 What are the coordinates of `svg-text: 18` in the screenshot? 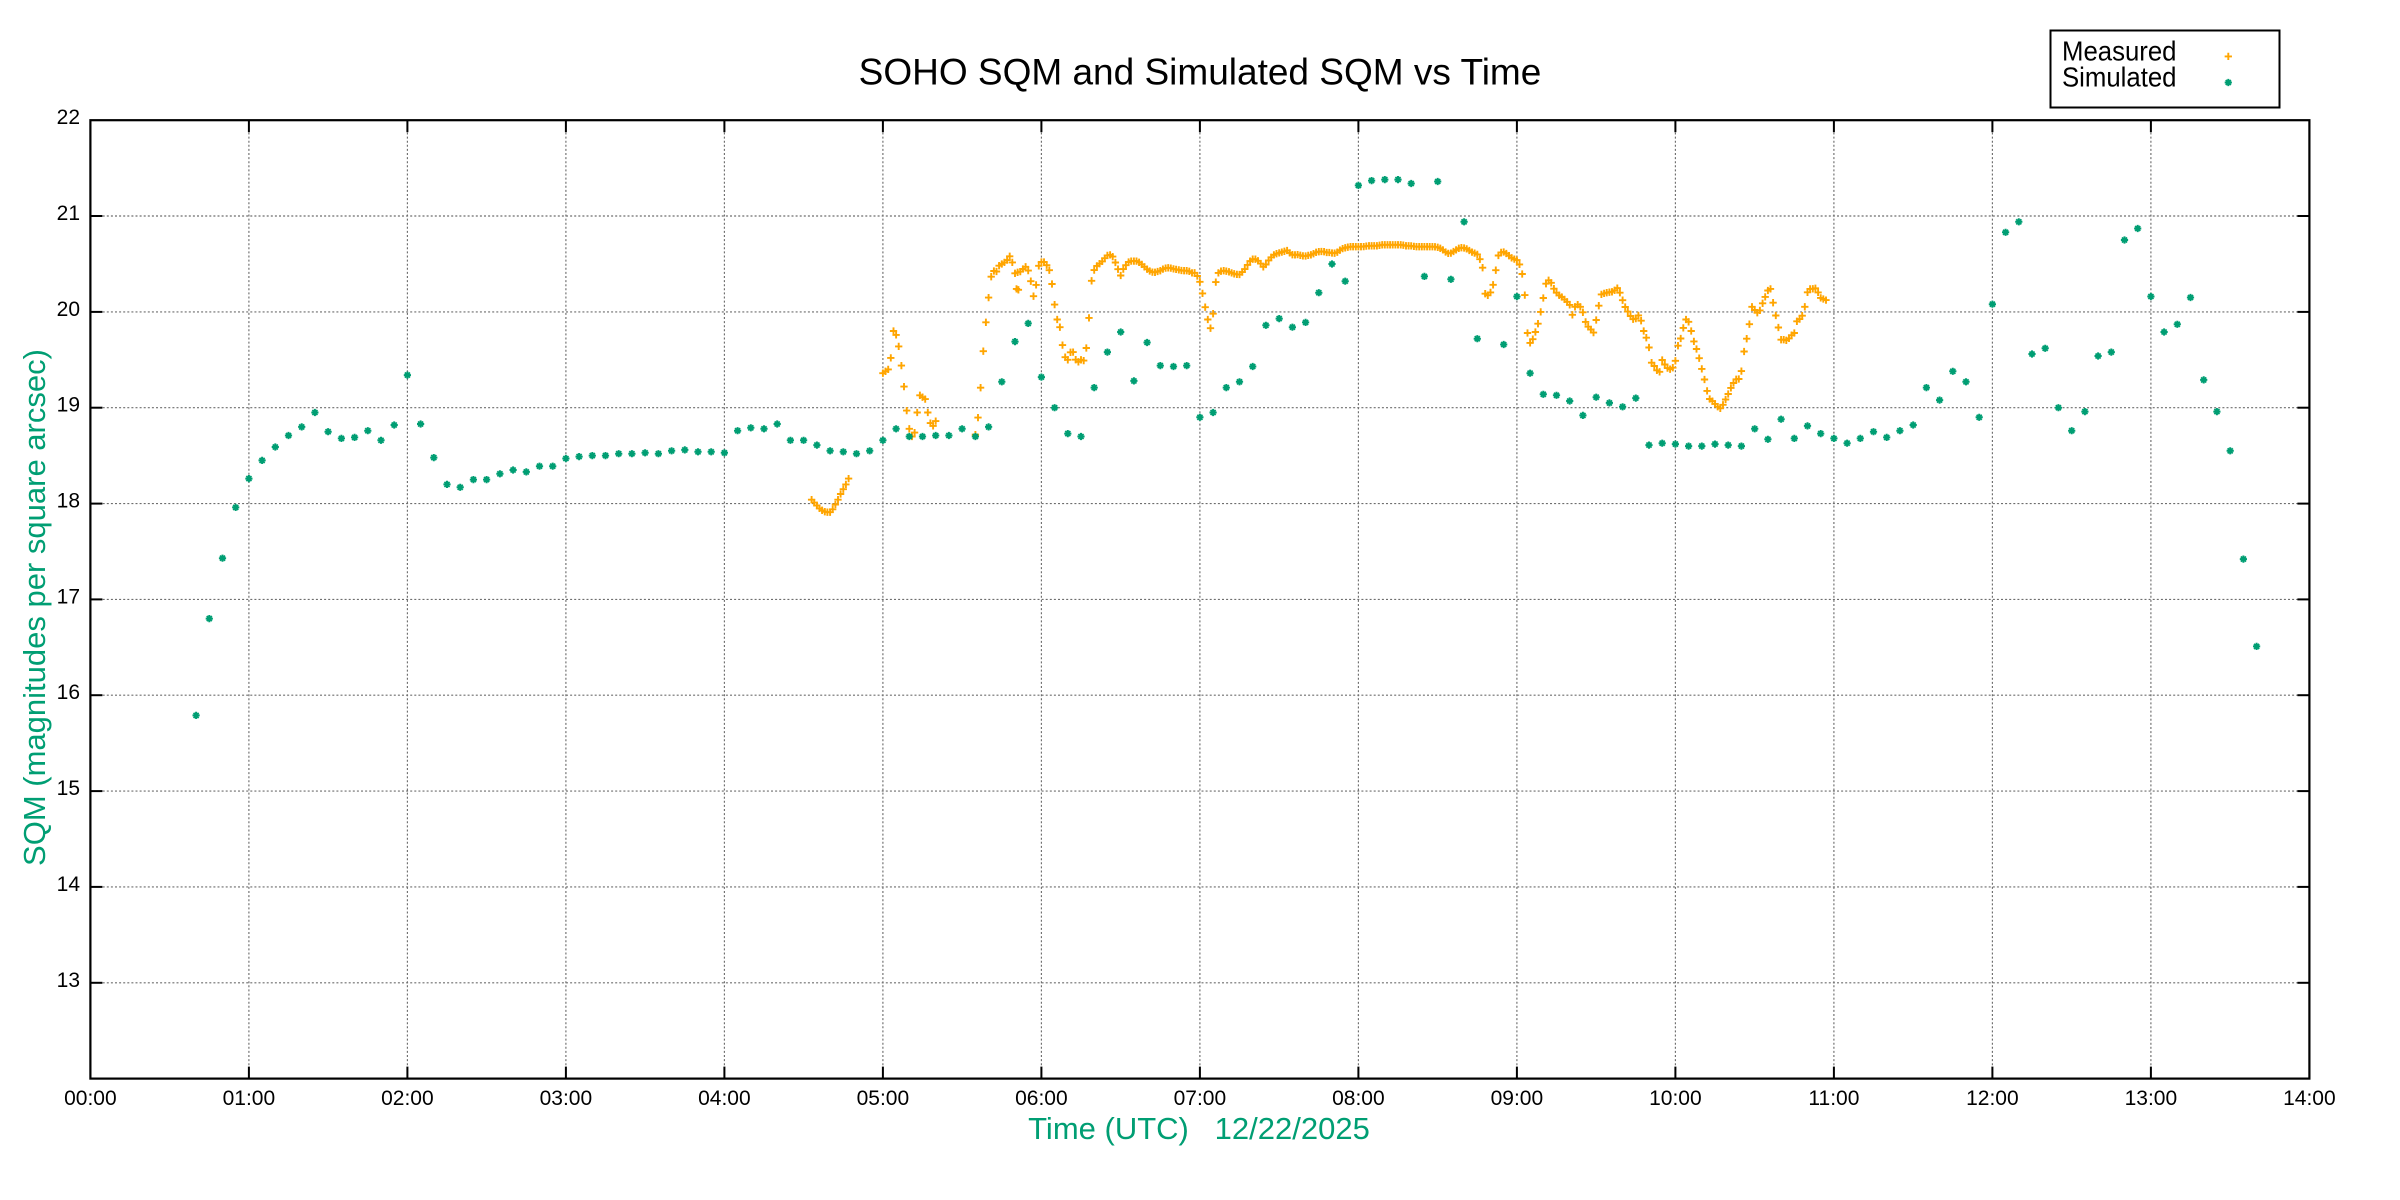 It's located at (68, 501).